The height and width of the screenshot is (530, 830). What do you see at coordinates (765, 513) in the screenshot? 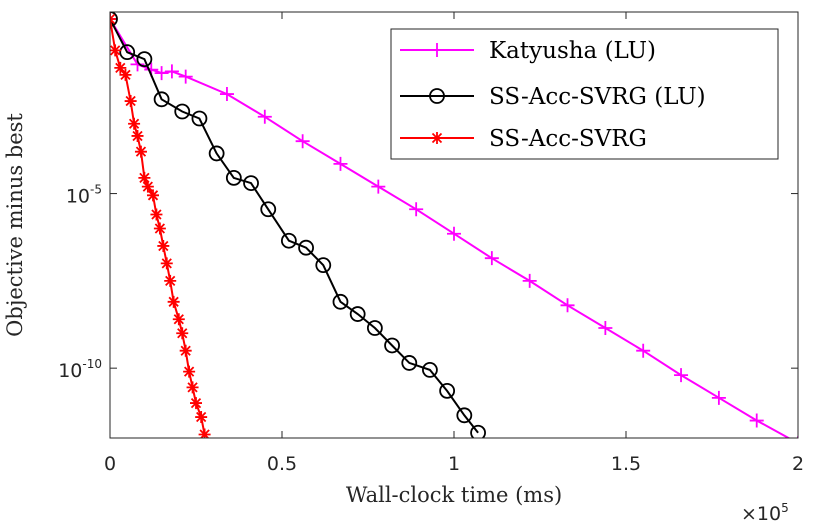
I see `x-exponent-label: ×10⁵` at bounding box center [765, 513].